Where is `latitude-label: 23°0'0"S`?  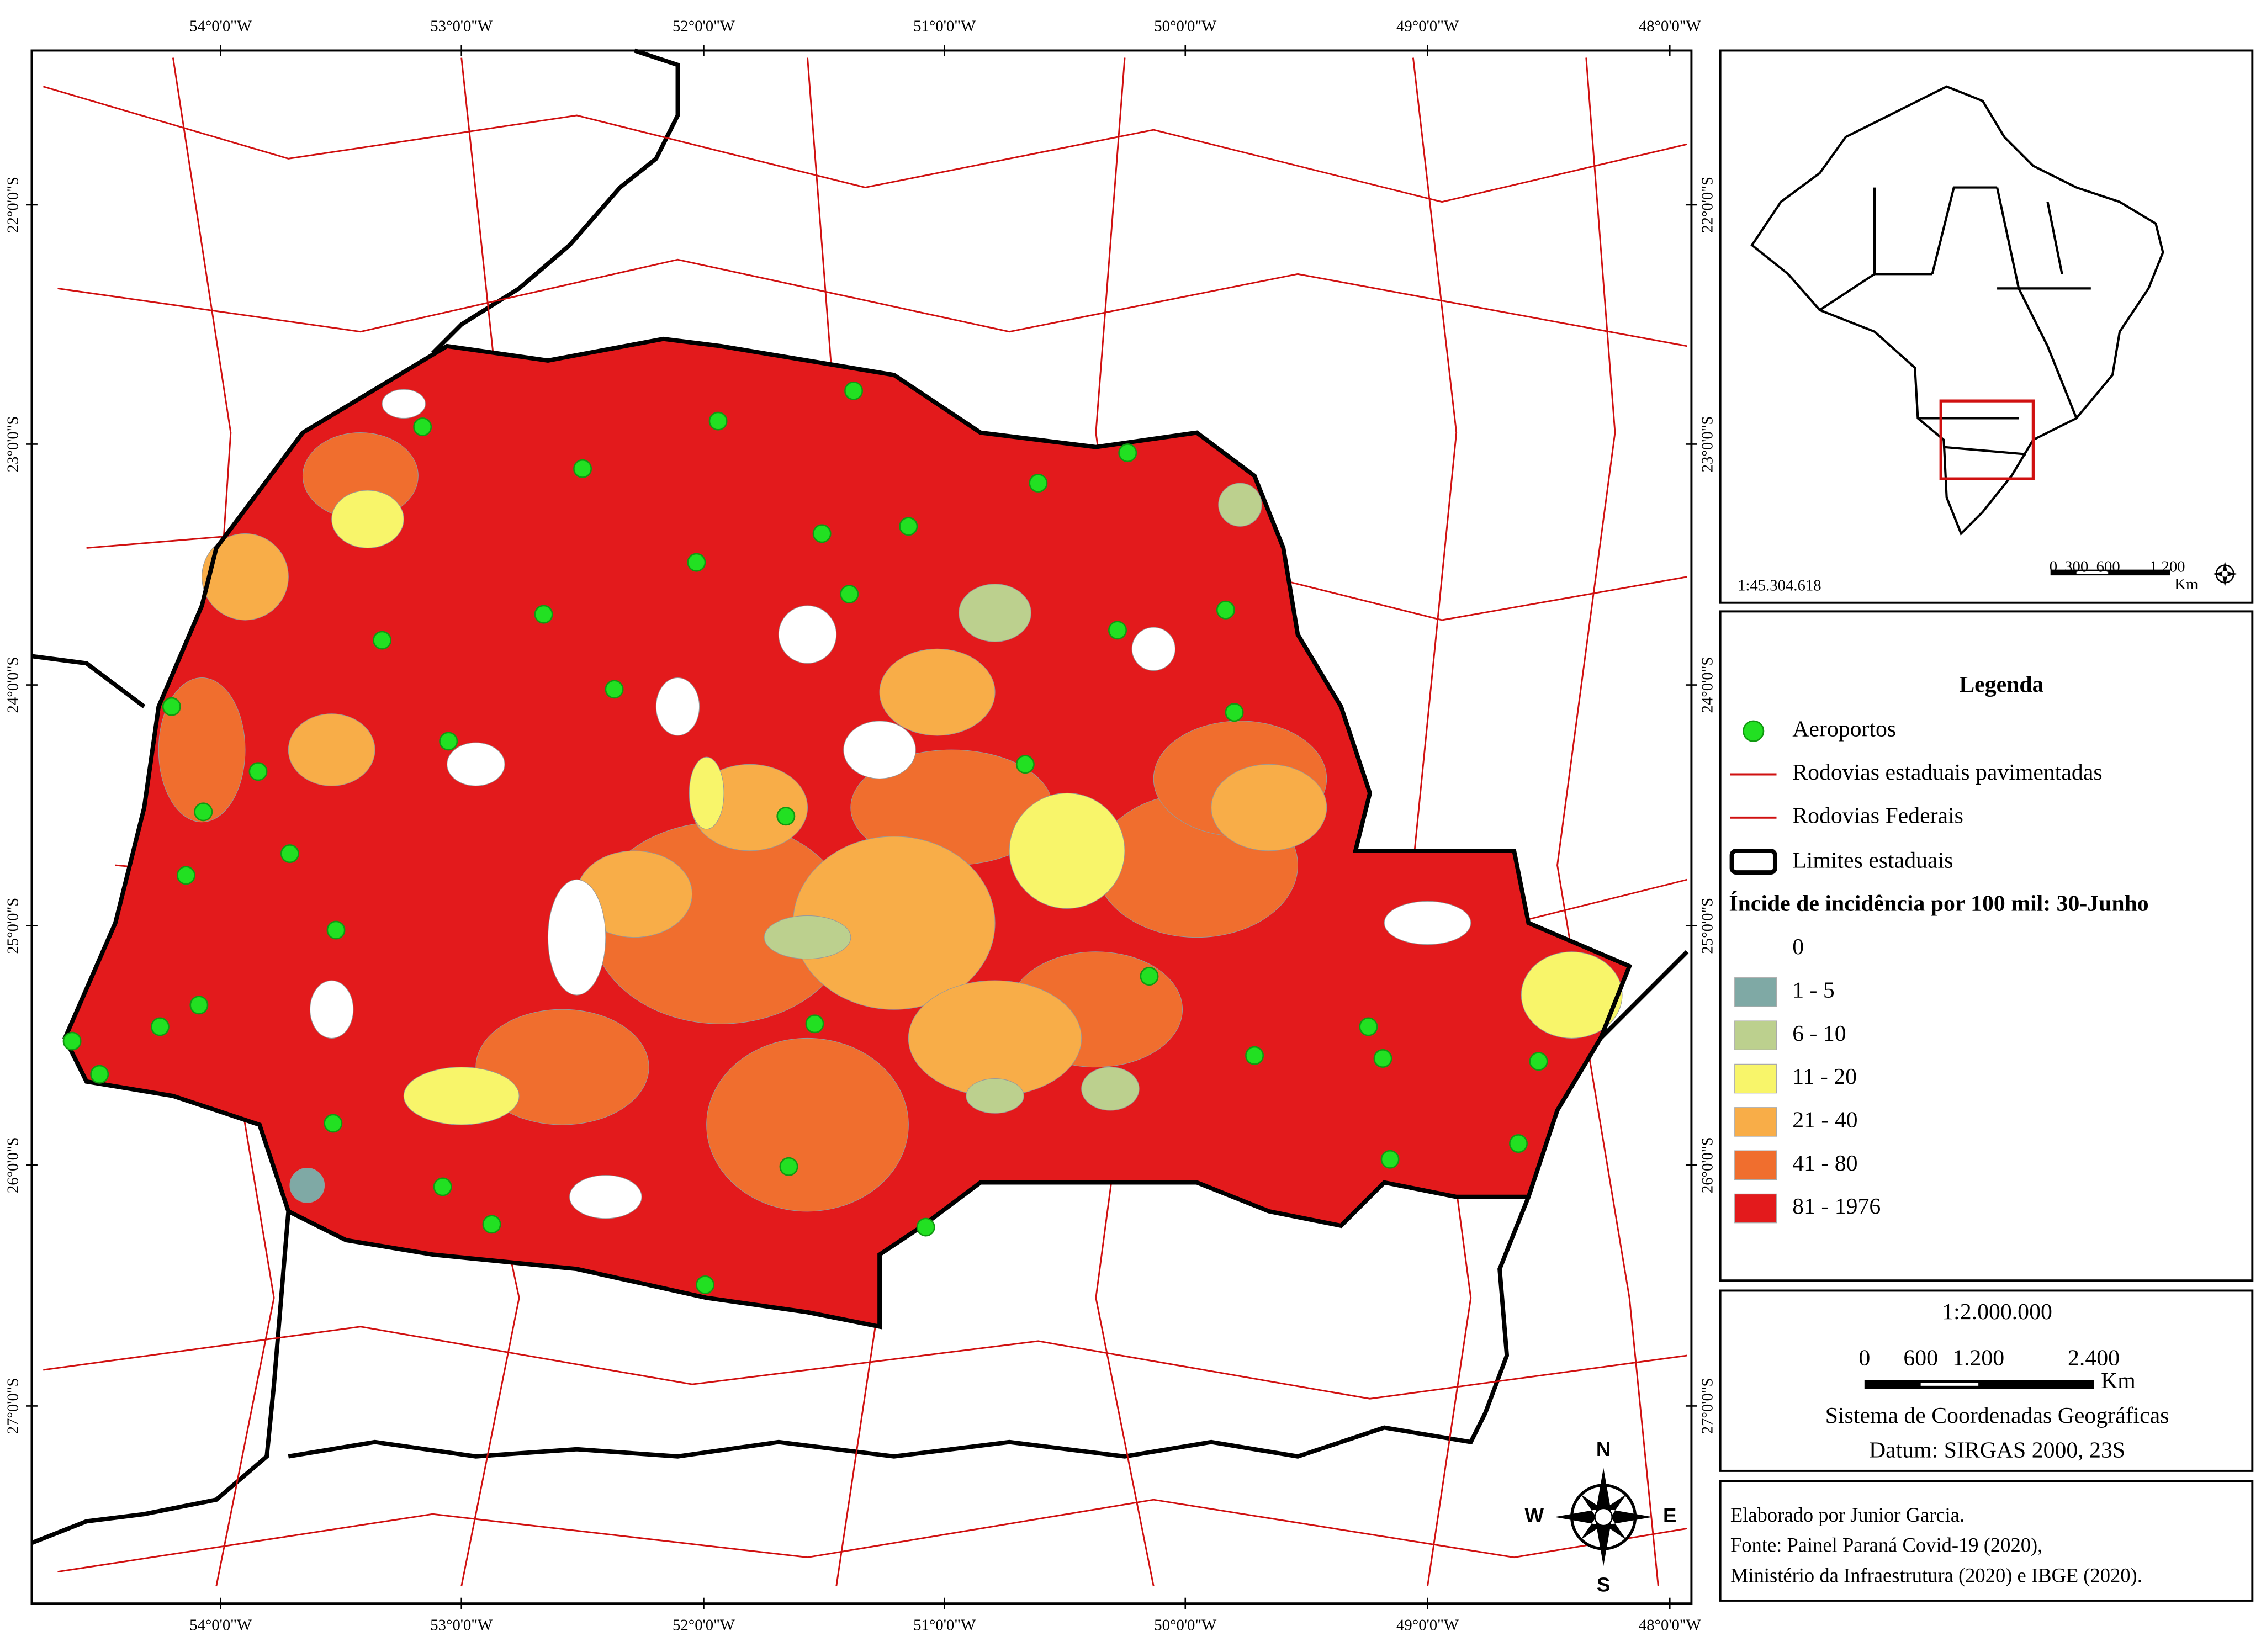 latitude-label: 23°0'0"S is located at coordinates (13, 444).